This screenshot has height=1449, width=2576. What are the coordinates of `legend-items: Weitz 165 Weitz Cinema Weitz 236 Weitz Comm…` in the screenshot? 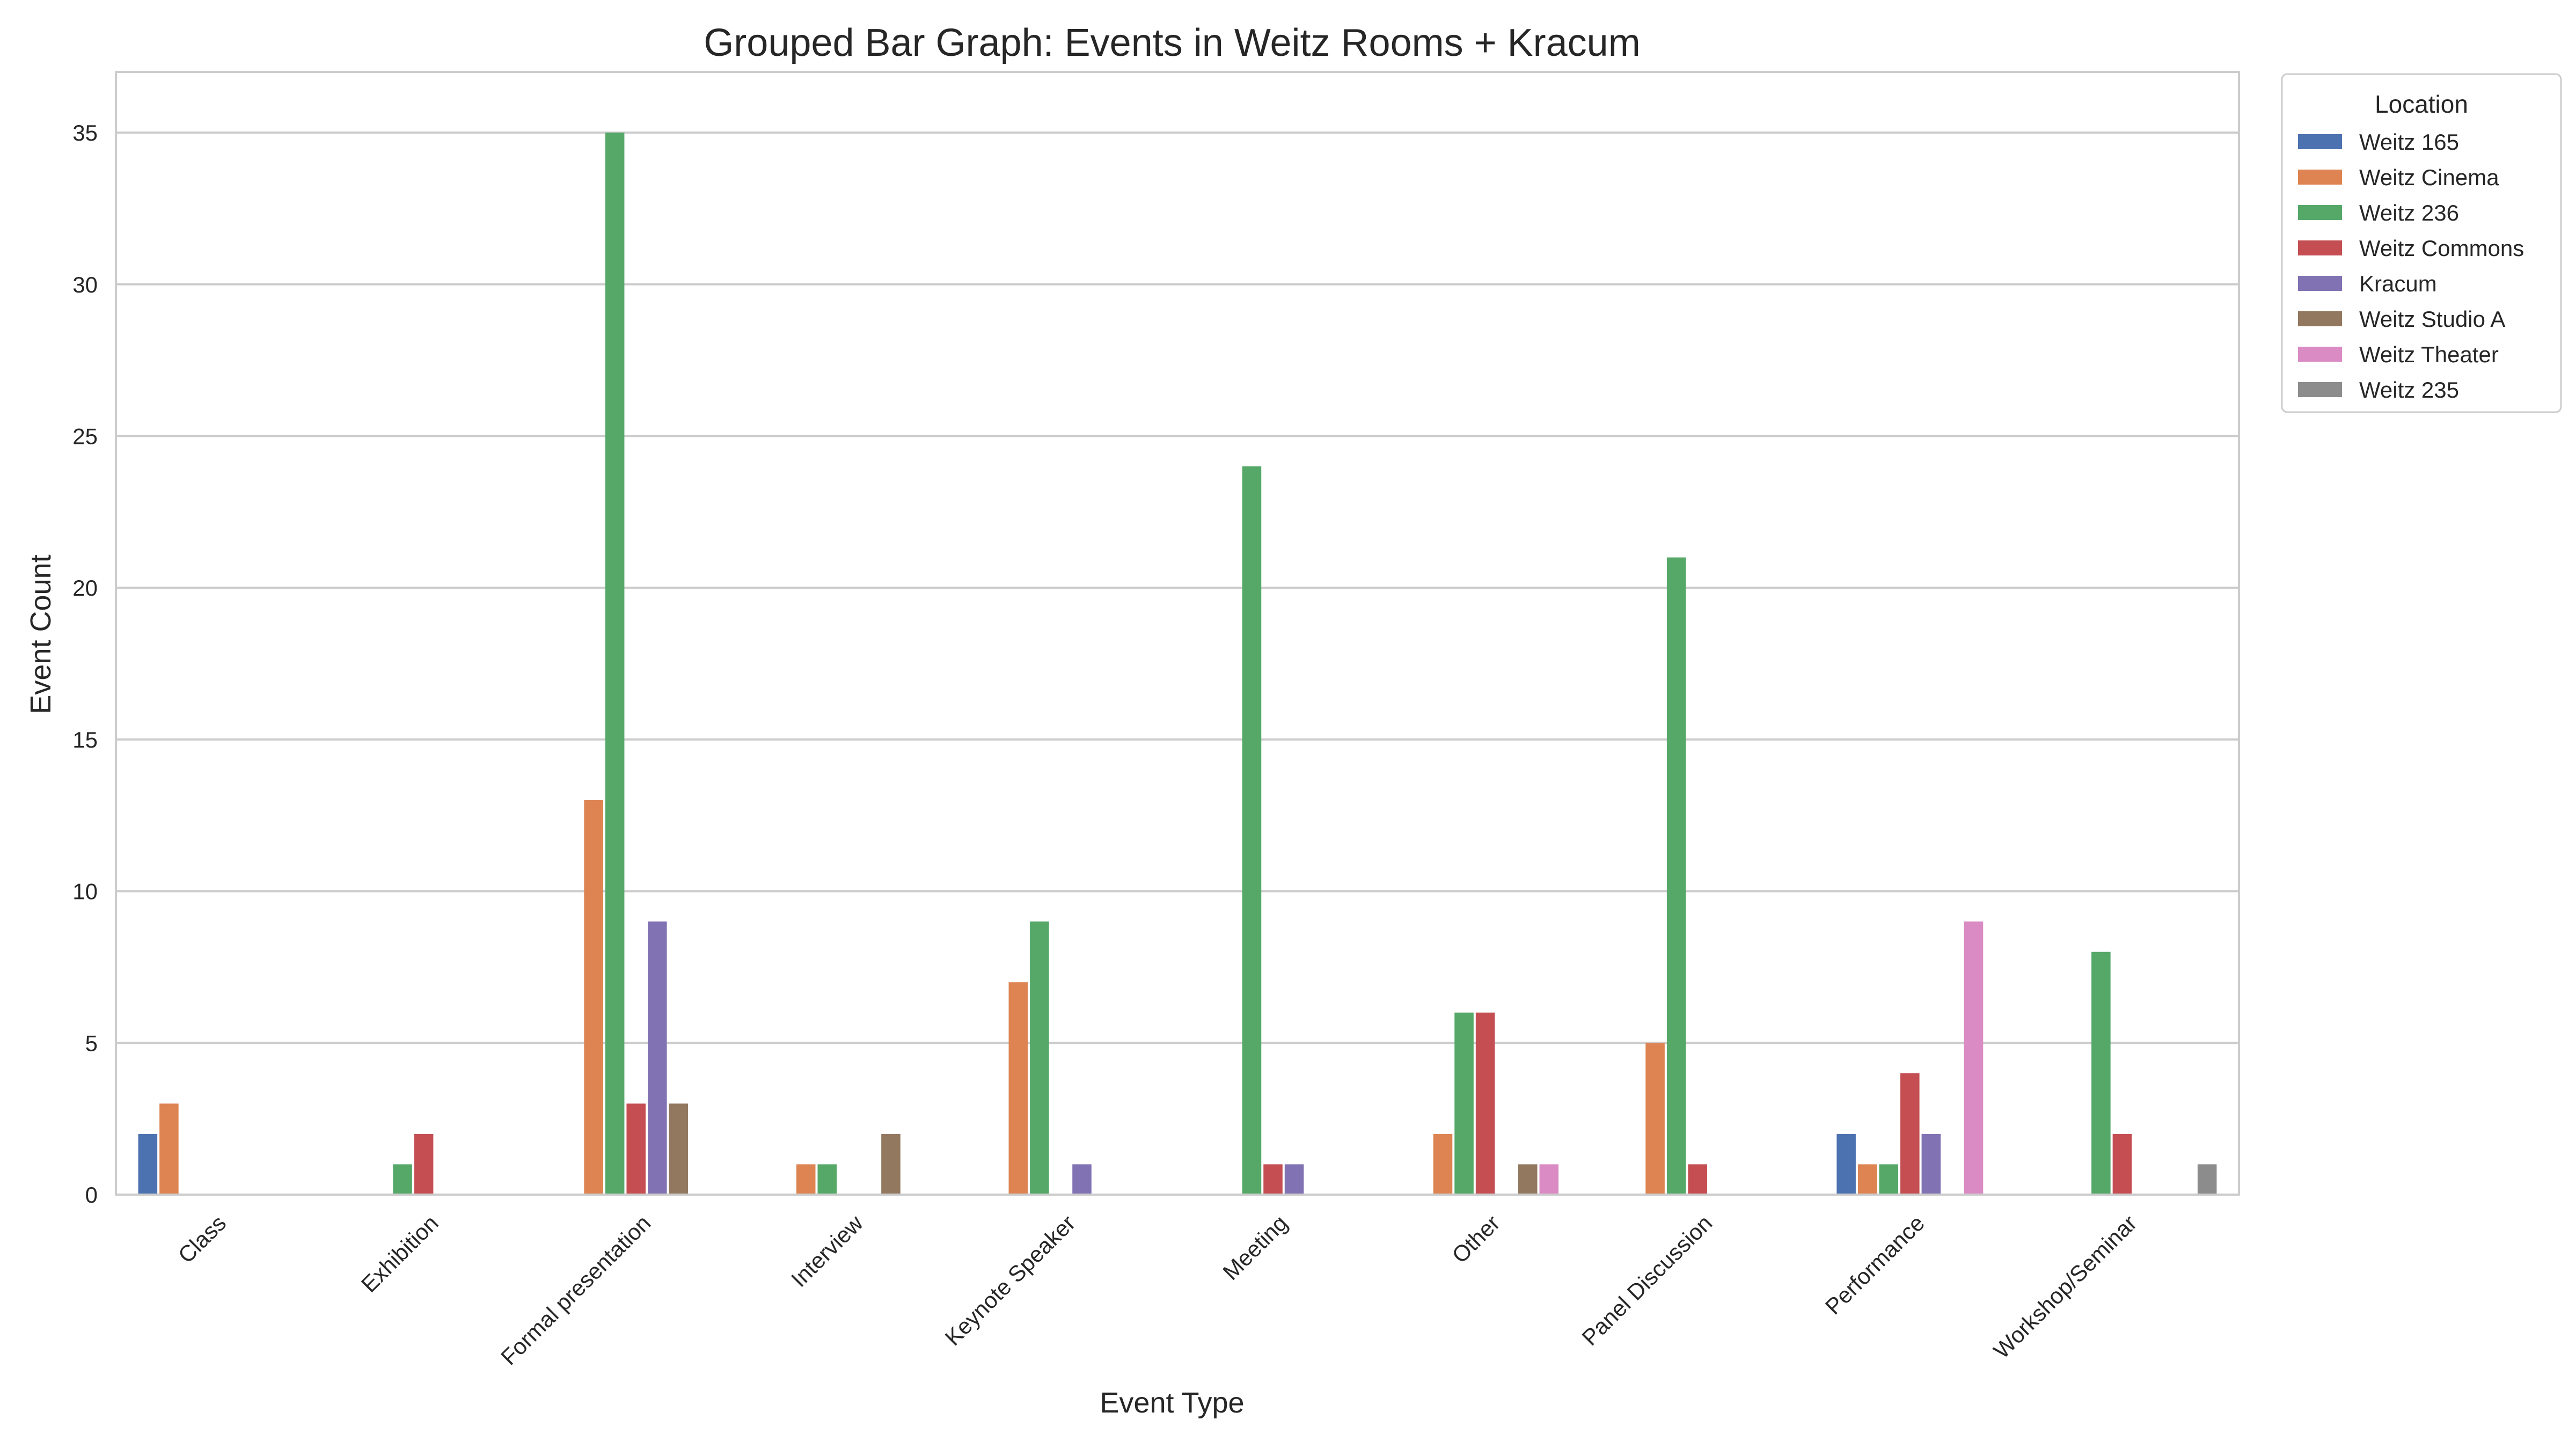 It's located at (2411, 265).